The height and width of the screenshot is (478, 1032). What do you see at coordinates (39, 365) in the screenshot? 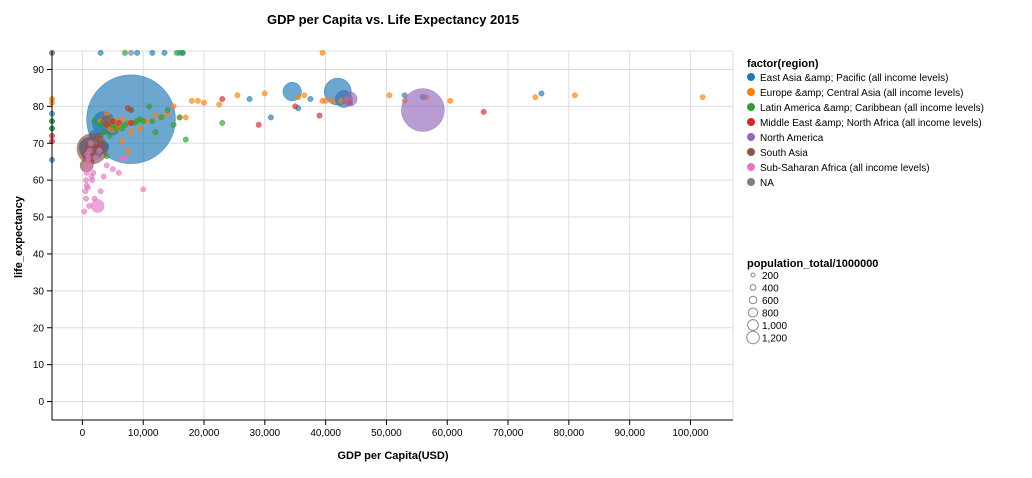
I see `y-tick-label: 10` at bounding box center [39, 365].